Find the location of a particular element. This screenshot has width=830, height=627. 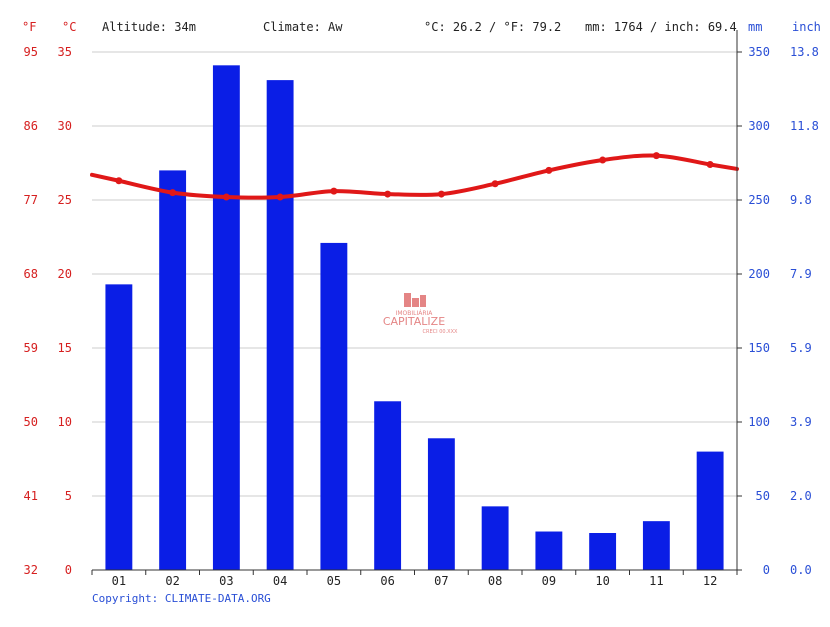

inch-tick-label: 13.8 is located at coordinates (804, 52).